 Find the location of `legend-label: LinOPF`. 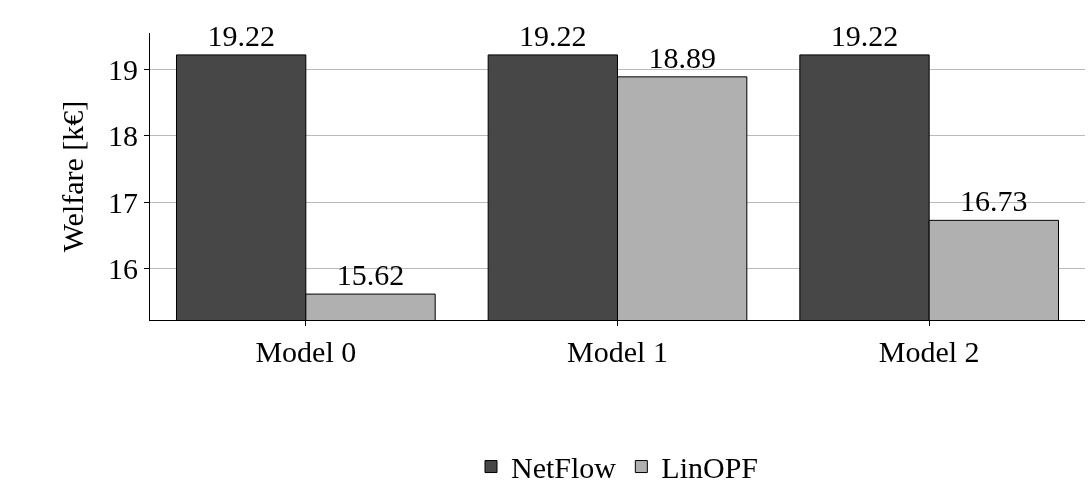

legend-label: LinOPF is located at coordinates (710, 468).